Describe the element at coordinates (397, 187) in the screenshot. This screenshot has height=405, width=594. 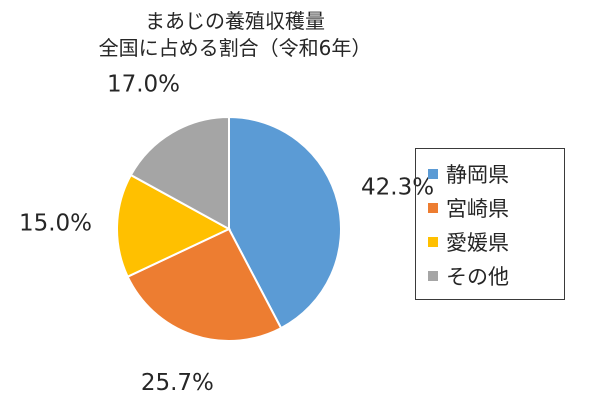
I see `data-label-shizuoka: 42.3%` at that location.